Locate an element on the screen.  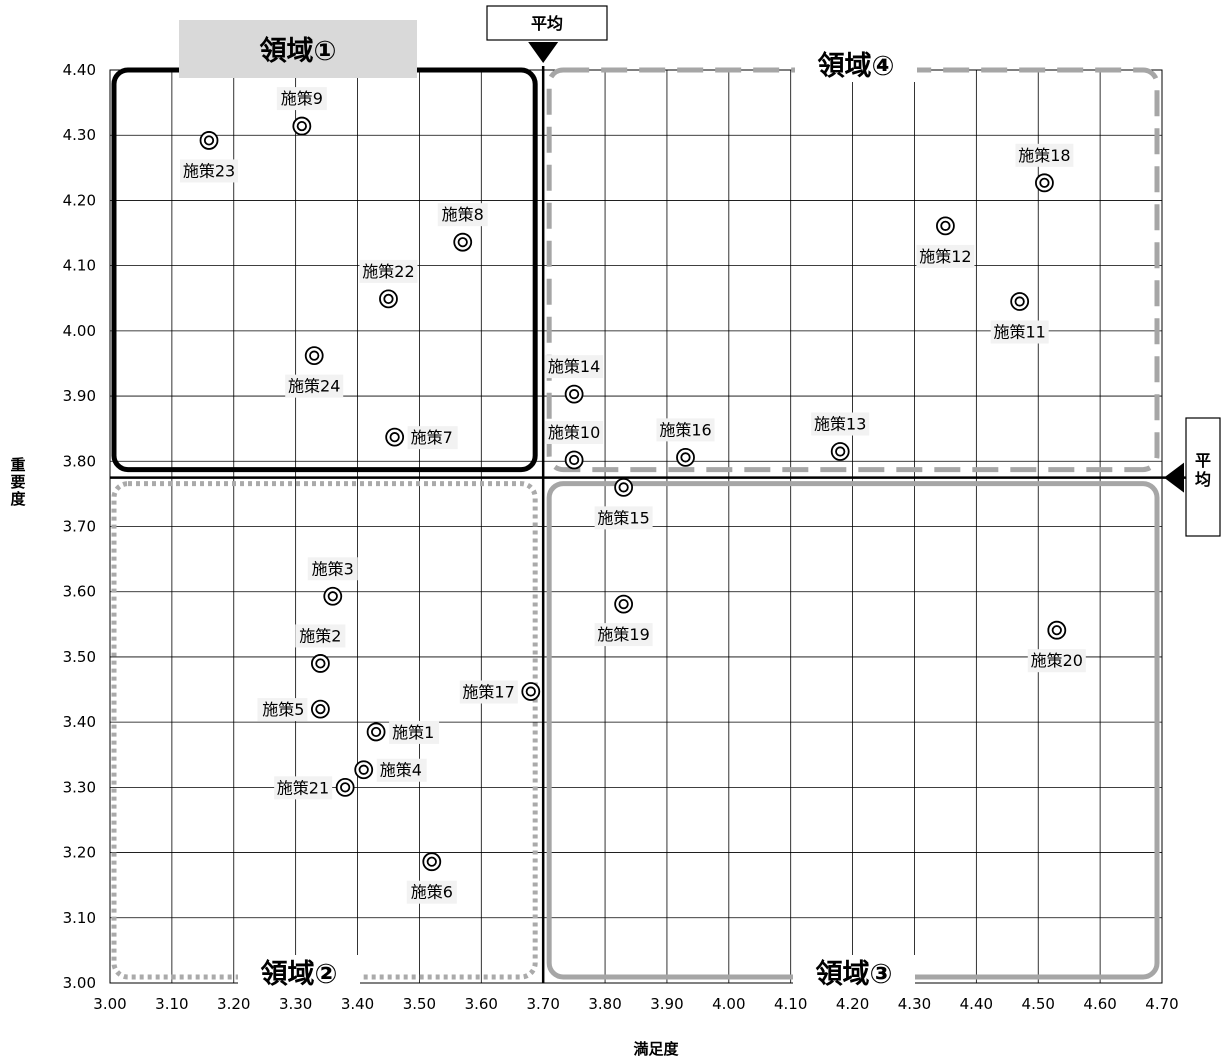
point-label: 施策20 is located at coordinates (1057, 660).